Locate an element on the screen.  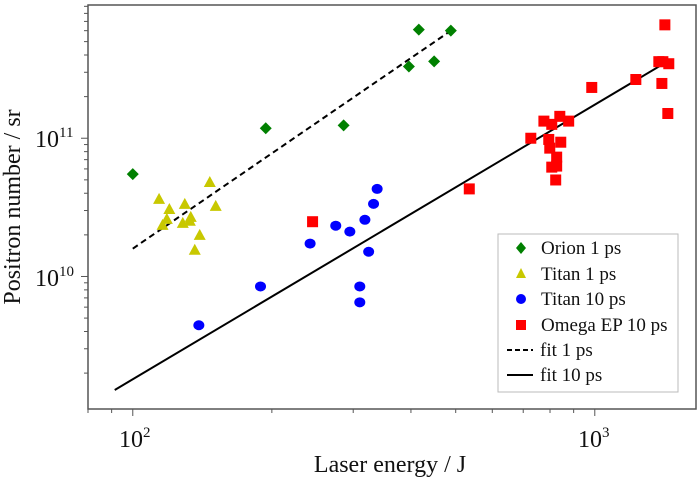
x-tick-label-100: 10² is located at coordinates (135, 439).